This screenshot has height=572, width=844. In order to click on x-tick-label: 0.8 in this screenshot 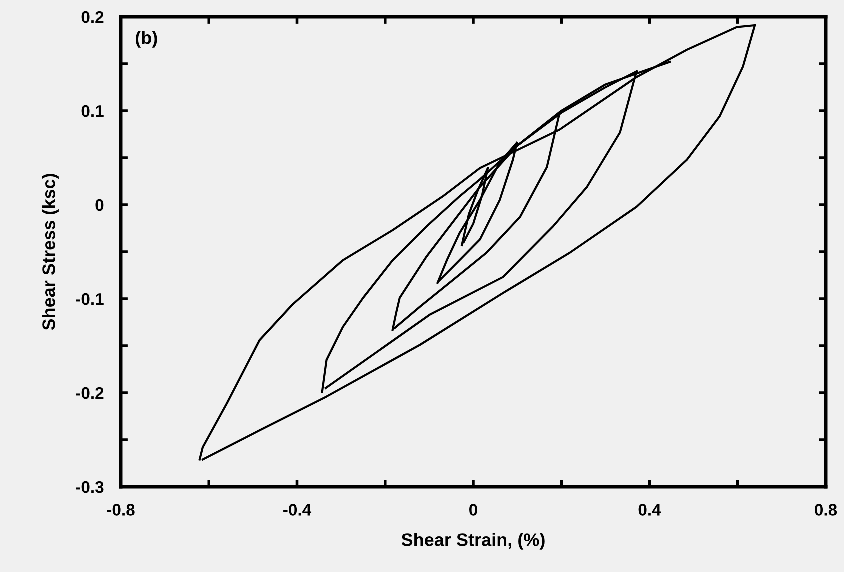, I will do `click(826, 510)`.